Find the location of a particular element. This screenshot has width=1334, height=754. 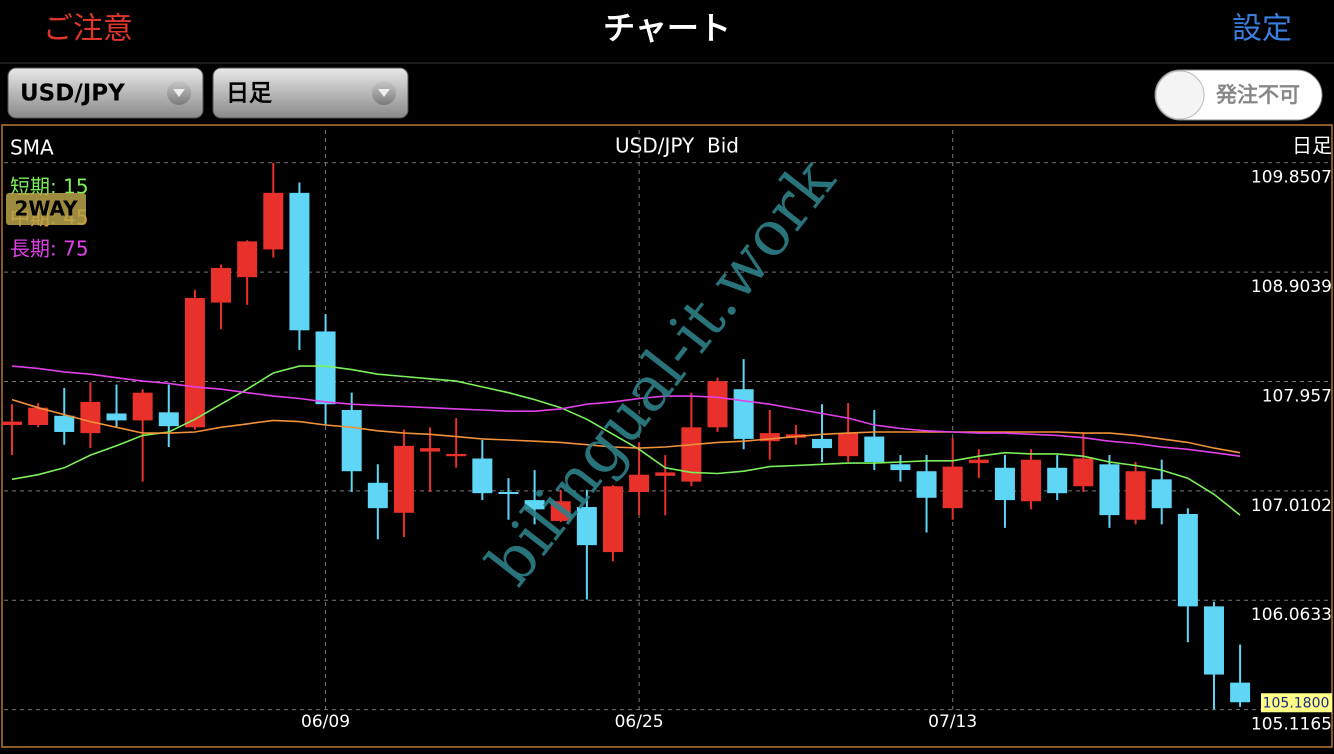

badge: 2WAY is located at coordinates (46, 209).